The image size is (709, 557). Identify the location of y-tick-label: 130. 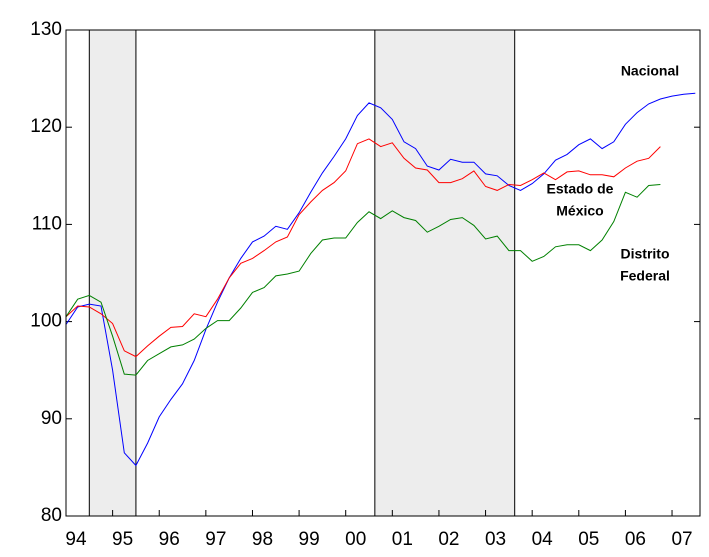
(46, 29).